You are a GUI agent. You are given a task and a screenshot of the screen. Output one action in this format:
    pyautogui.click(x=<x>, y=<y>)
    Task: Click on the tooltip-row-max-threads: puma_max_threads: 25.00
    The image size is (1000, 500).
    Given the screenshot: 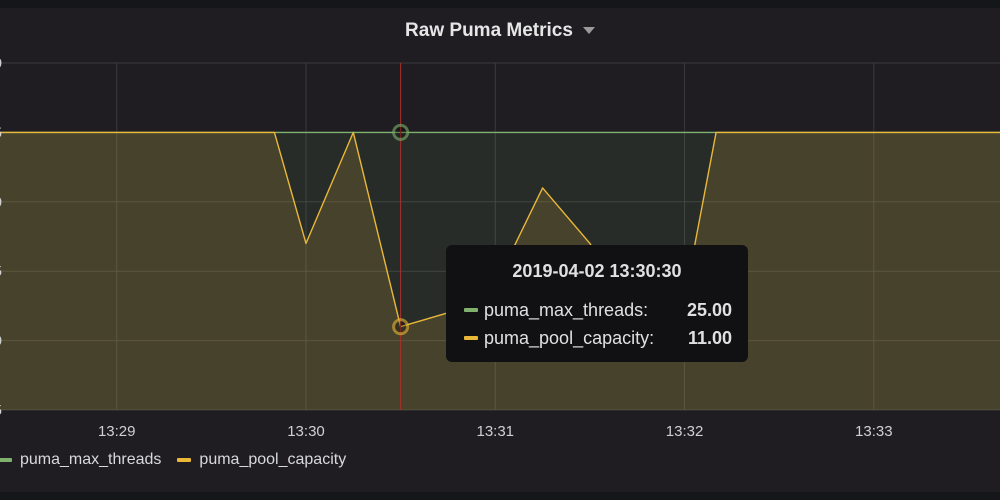 What is the action you would take?
    pyautogui.click(x=599, y=310)
    